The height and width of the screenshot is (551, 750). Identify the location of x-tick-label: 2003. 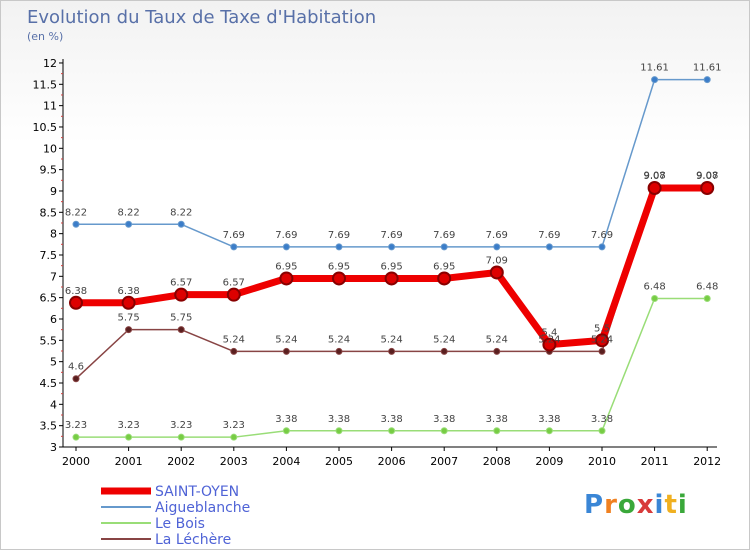
(234, 461).